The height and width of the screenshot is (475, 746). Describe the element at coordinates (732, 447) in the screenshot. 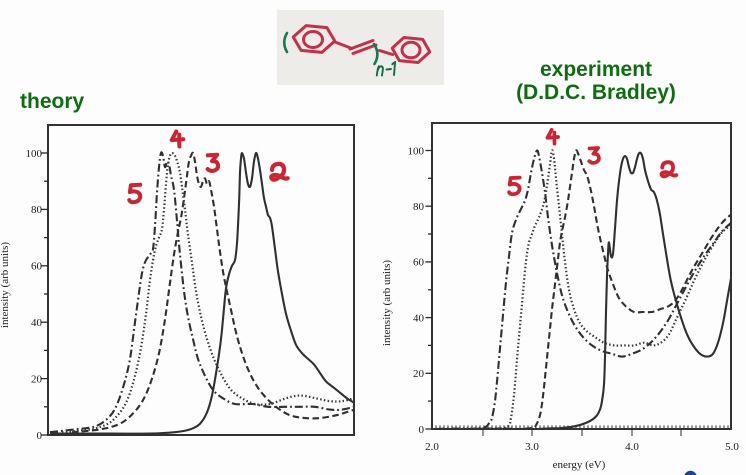

I see `svg-text: 5.0` at that location.